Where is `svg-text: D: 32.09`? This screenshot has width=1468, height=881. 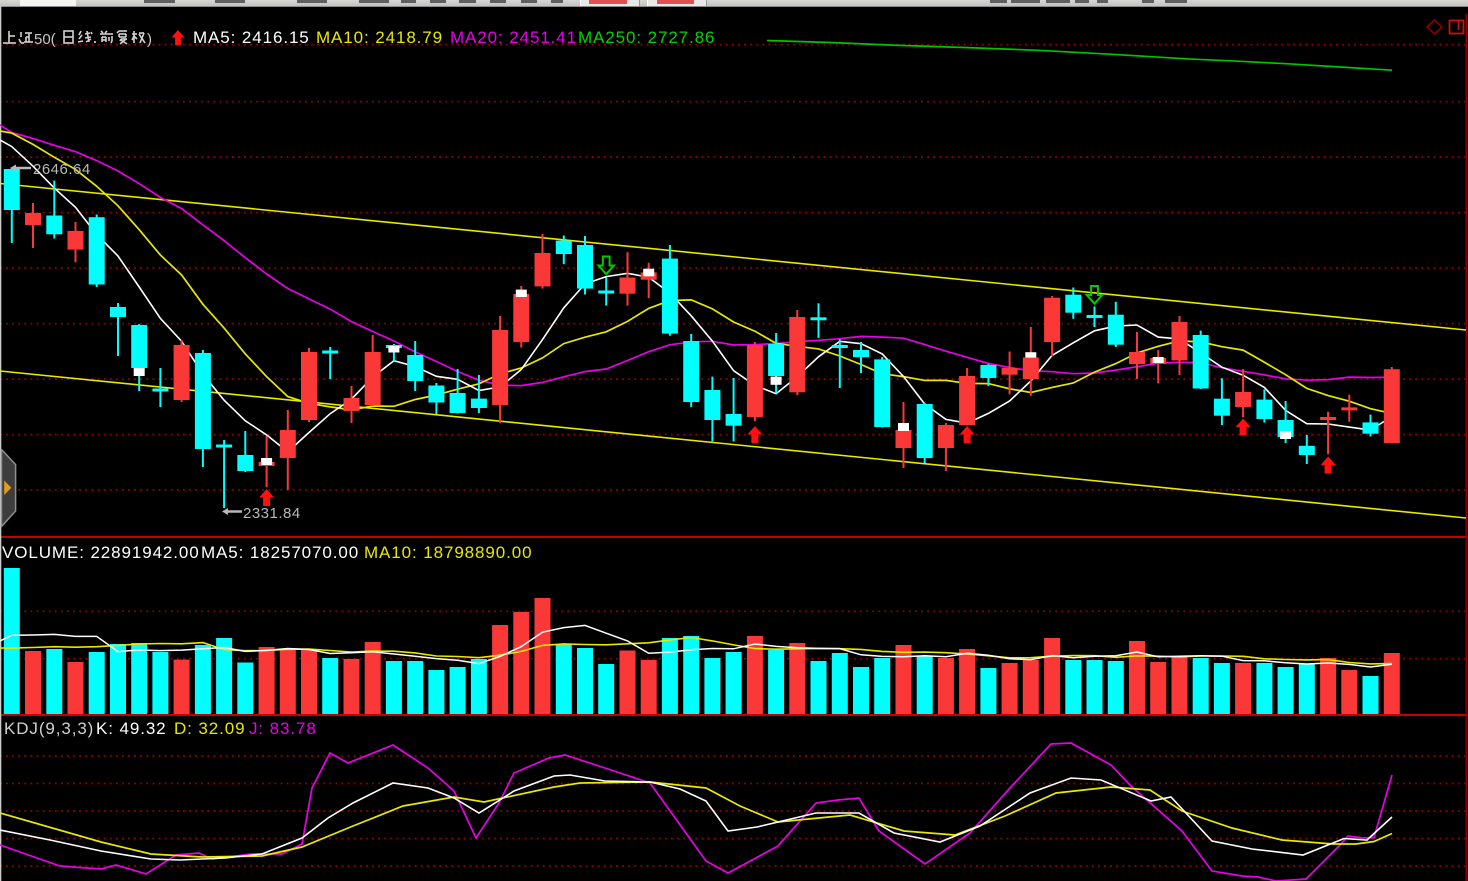 svg-text: D: 32.09 is located at coordinates (209, 728).